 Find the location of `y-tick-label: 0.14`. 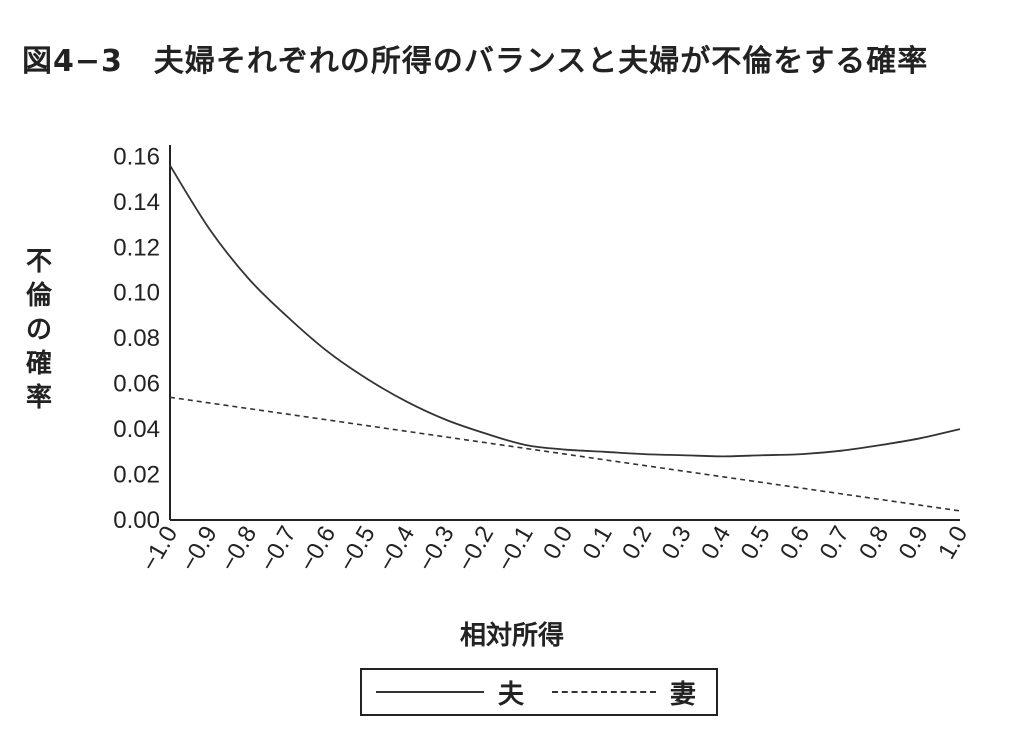

y-tick-label: 0.14 is located at coordinates (136, 202).